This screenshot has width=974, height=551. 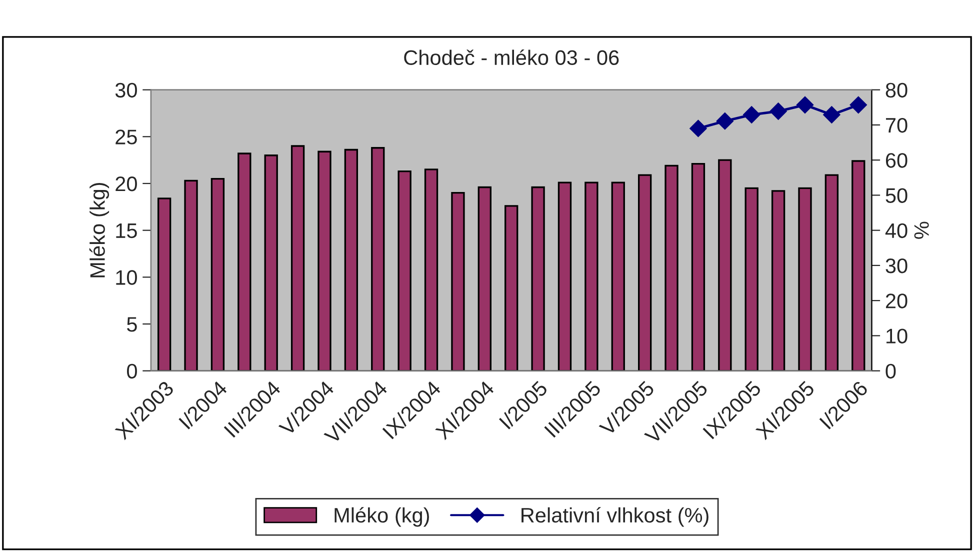 I want to click on y2-tick-label: 70, so click(x=897, y=125).